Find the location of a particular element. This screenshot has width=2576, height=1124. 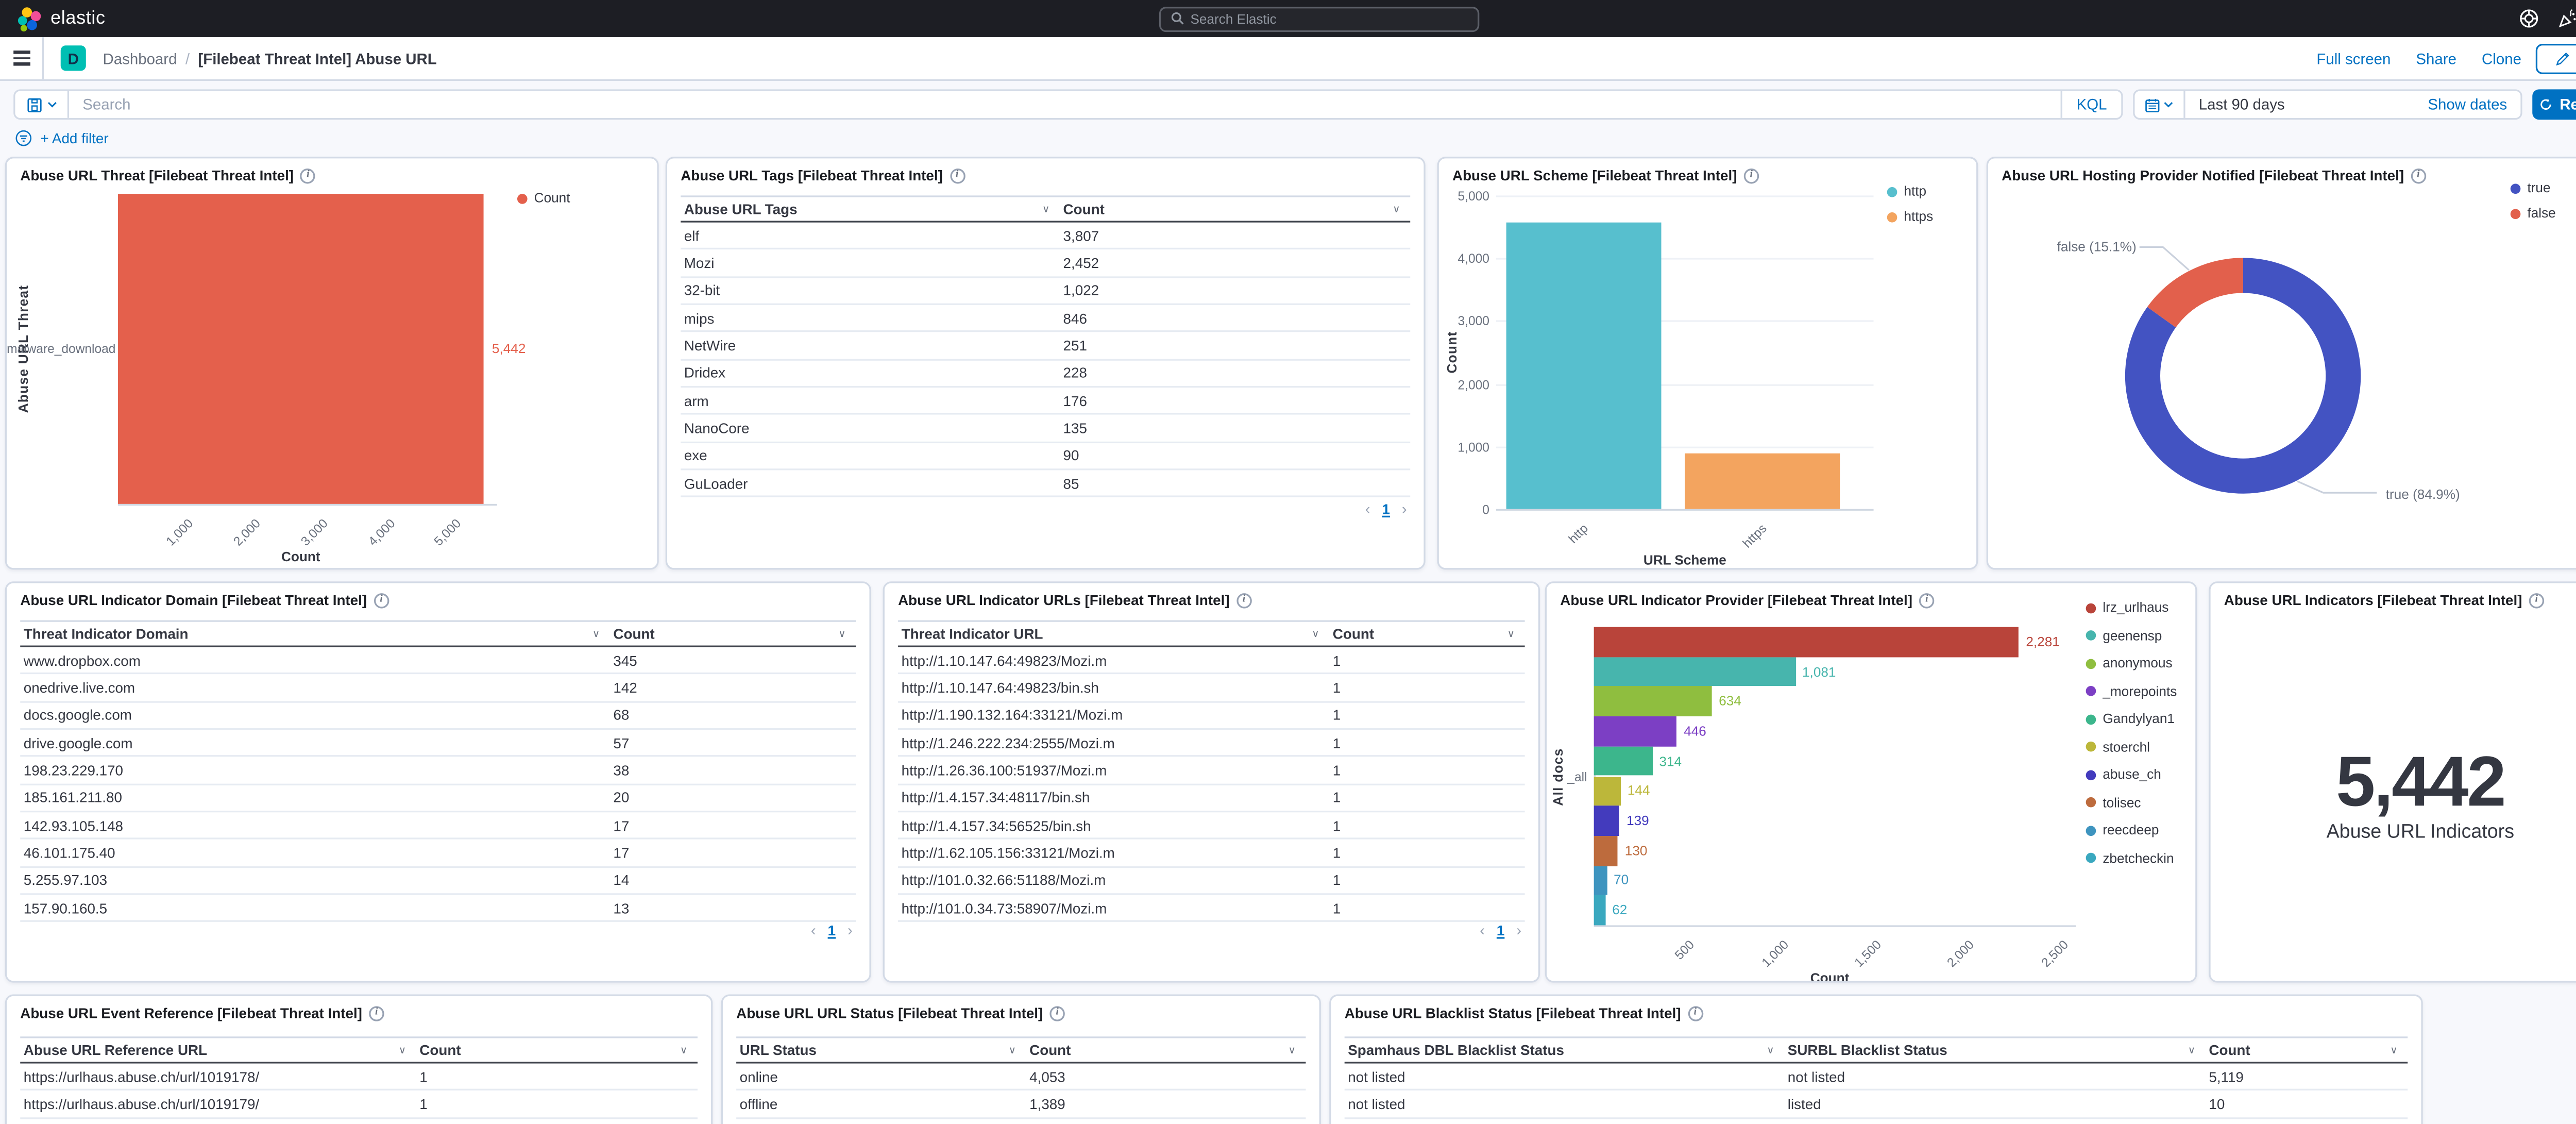

column-header: Abuse URL Reference URL ∨ is located at coordinates (214, 1050).